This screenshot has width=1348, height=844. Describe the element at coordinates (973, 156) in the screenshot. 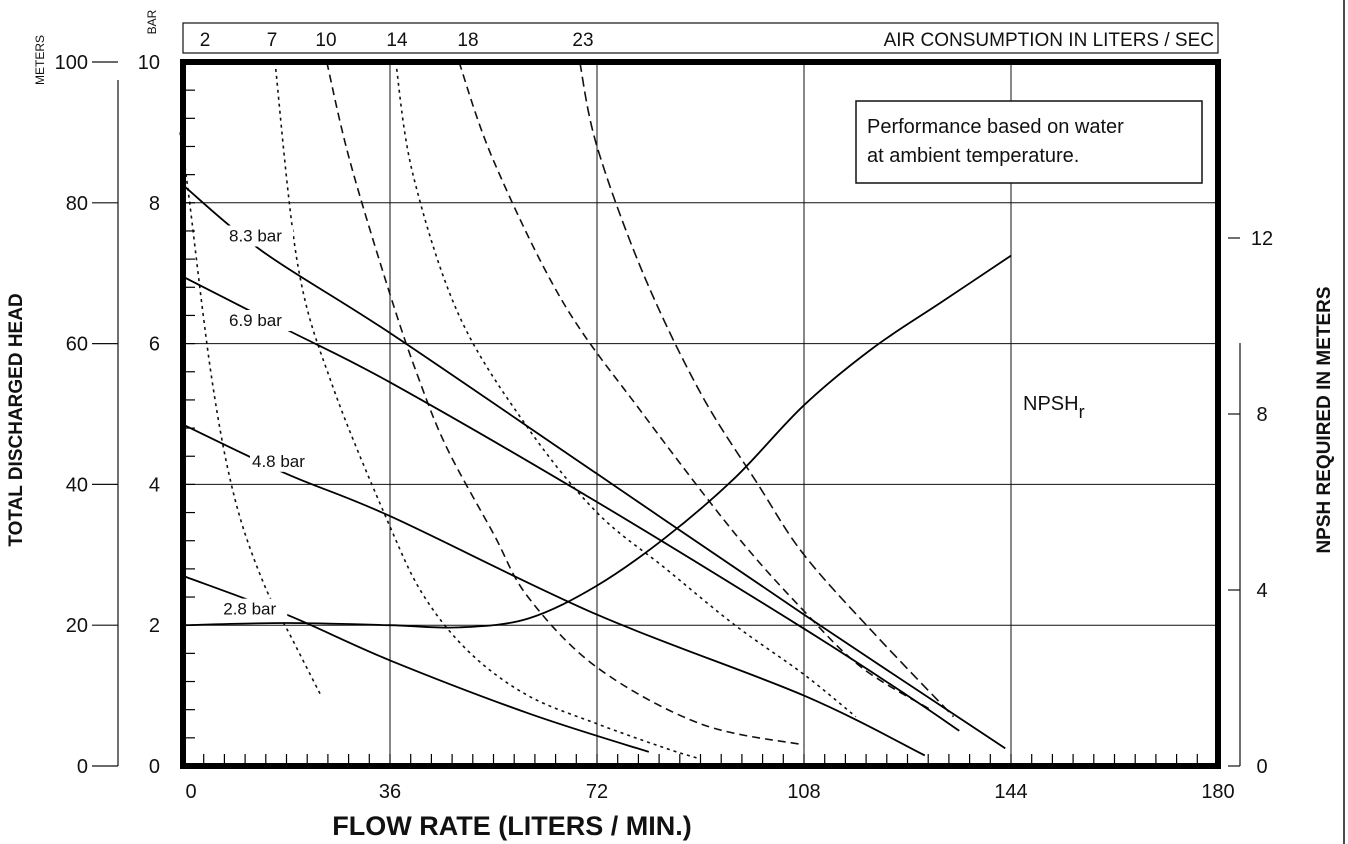

I see `note-line-2: at ambient temperature.` at that location.